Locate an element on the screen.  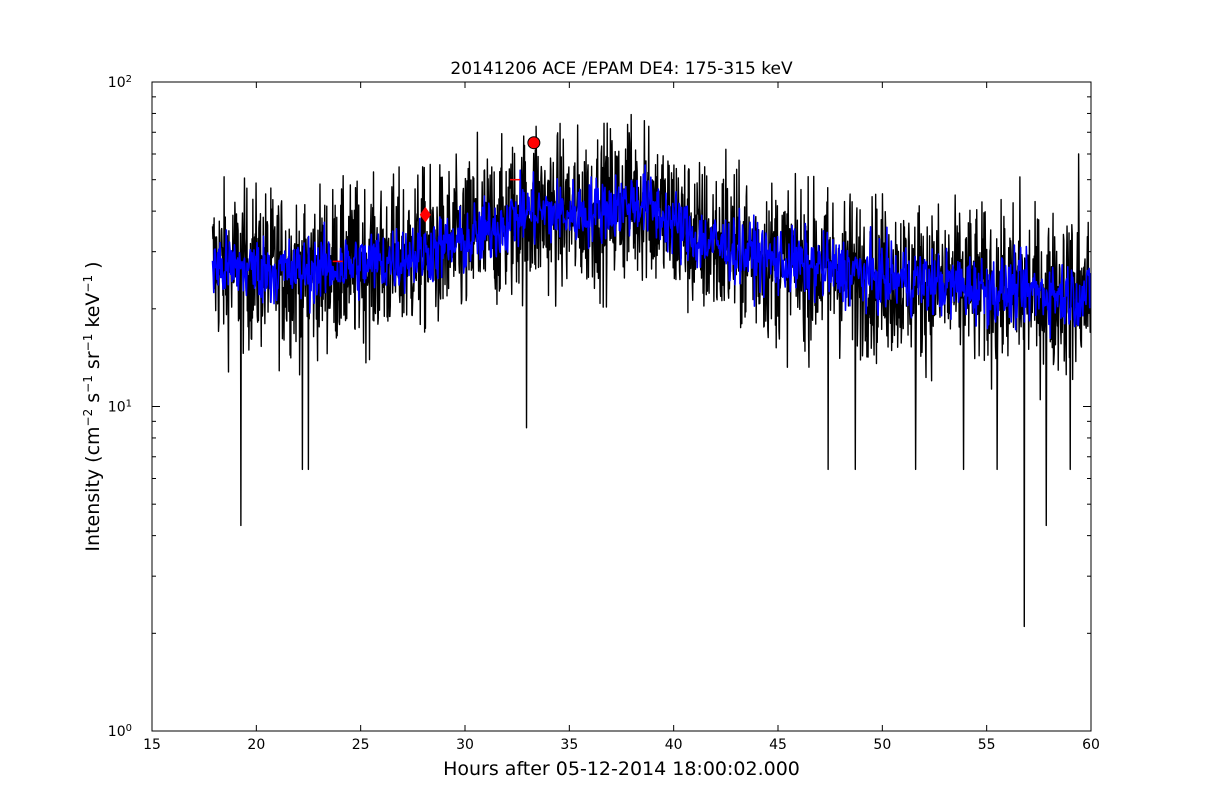
marker-layer is located at coordinates (436, 199).